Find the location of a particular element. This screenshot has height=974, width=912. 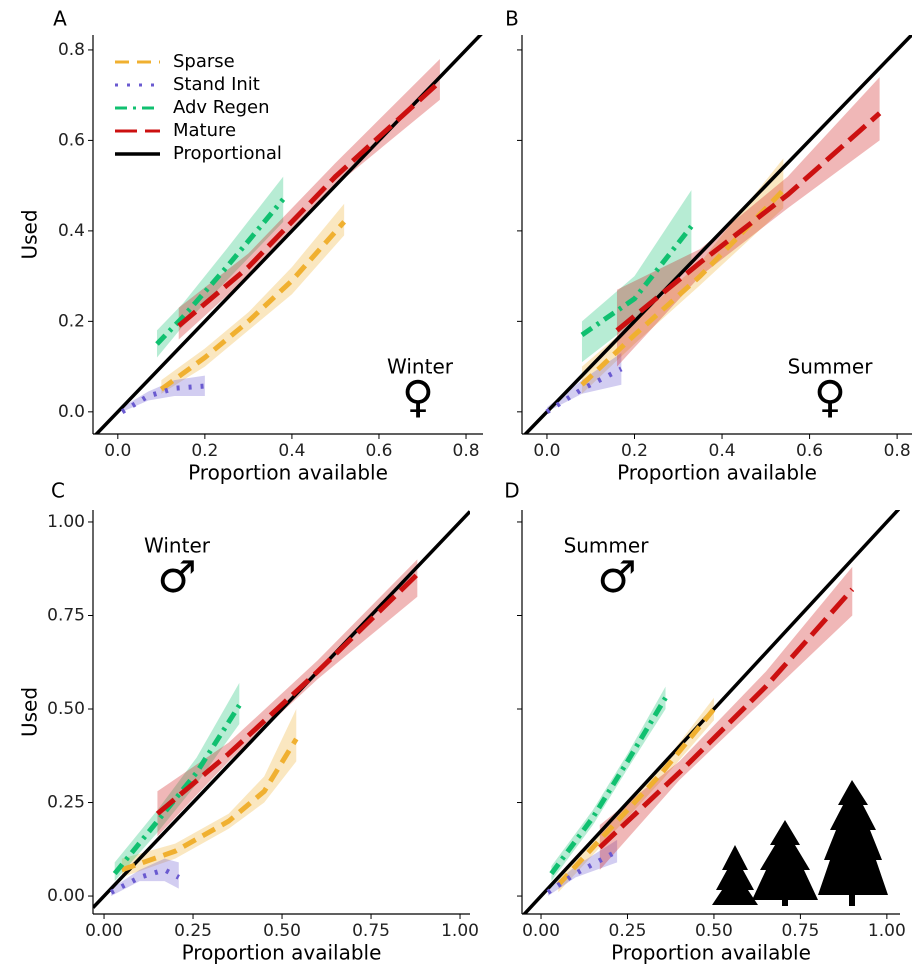

y-tick-label: 0.50 is located at coordinates (66, 709).